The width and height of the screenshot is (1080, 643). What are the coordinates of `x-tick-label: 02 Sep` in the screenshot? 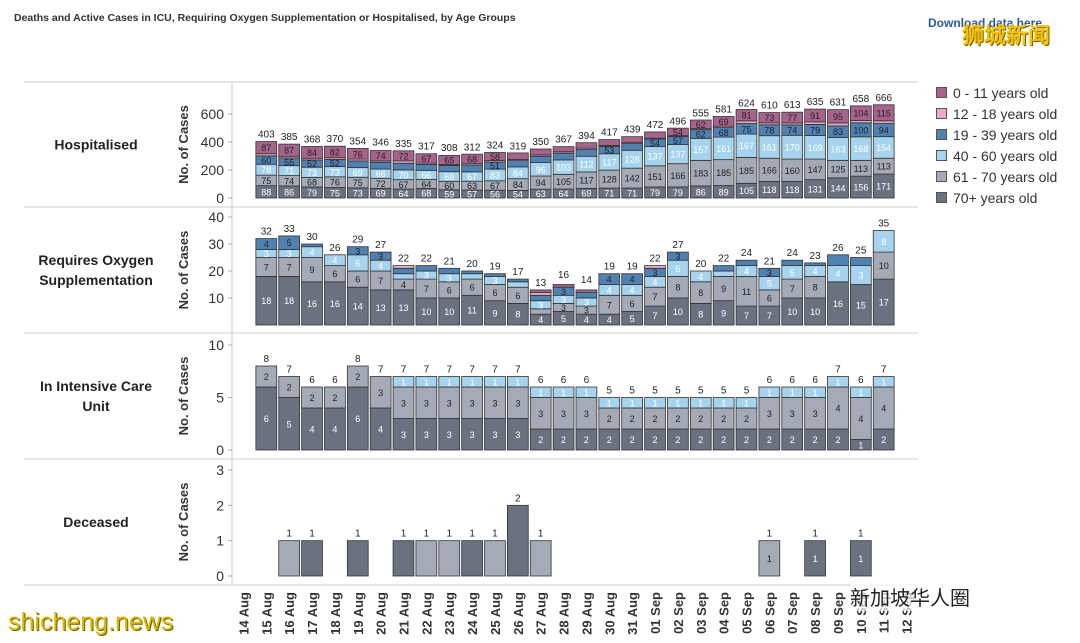 It's located at (678, 613).